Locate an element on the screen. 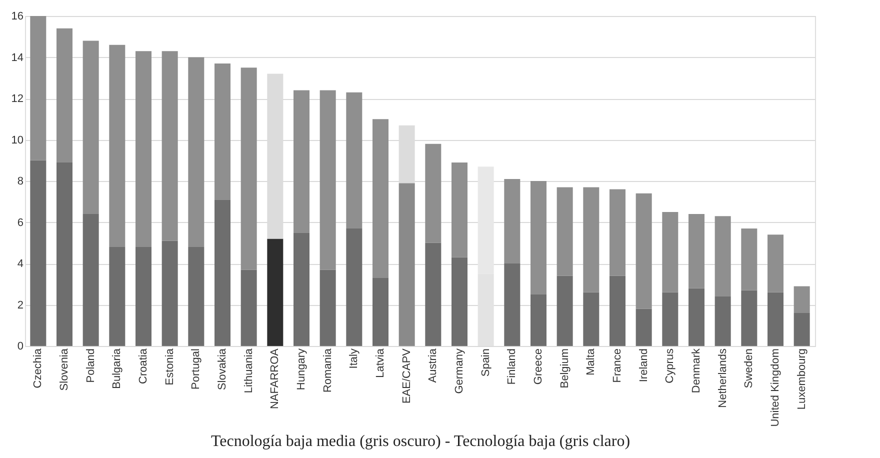 The width and height of the screenshot is (880, 458). x-tick-label: Cyprus is located at coordinates (670, 366).